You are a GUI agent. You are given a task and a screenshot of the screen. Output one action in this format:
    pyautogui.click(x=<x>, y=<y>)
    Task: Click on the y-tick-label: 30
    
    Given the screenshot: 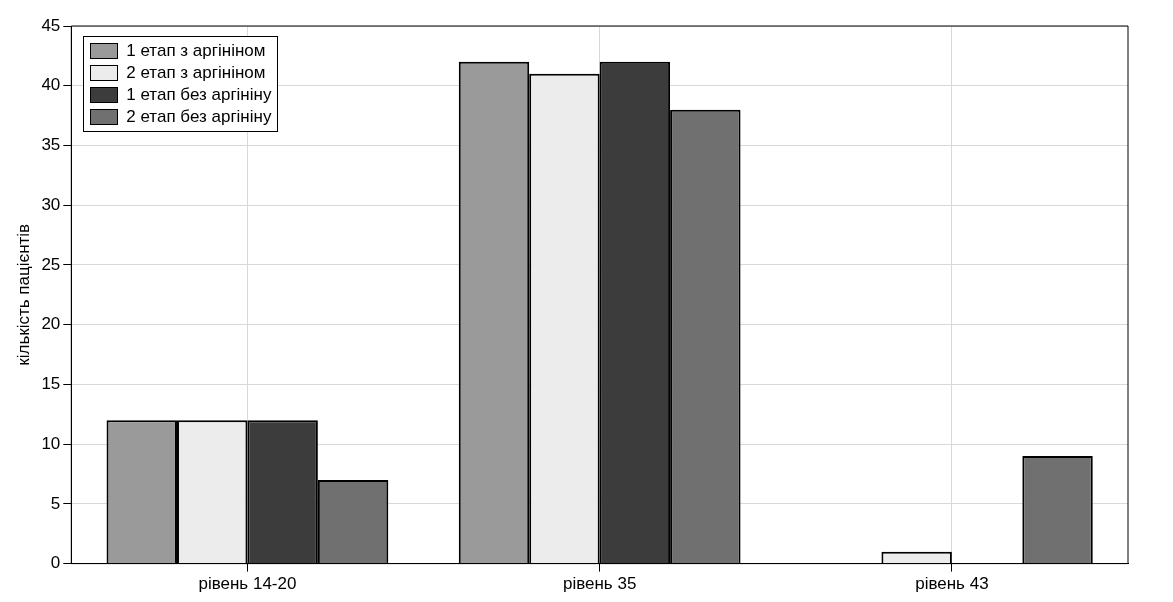 What is the action you would take?
    pyautogui.click(x=51, y=204)
    